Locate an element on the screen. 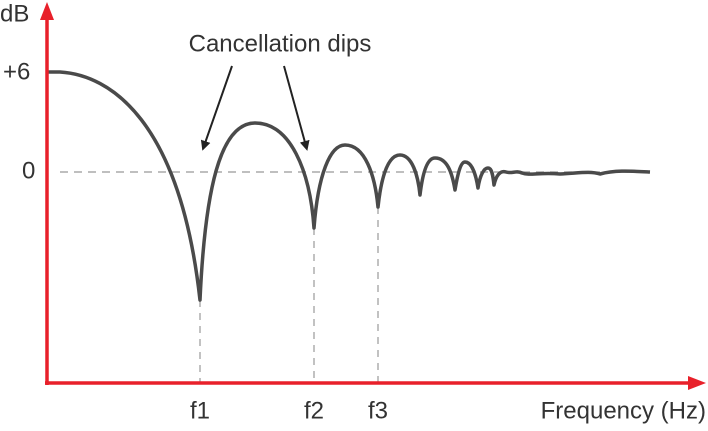  annotation: Cancellation dips is located at coordinates (280, 43).